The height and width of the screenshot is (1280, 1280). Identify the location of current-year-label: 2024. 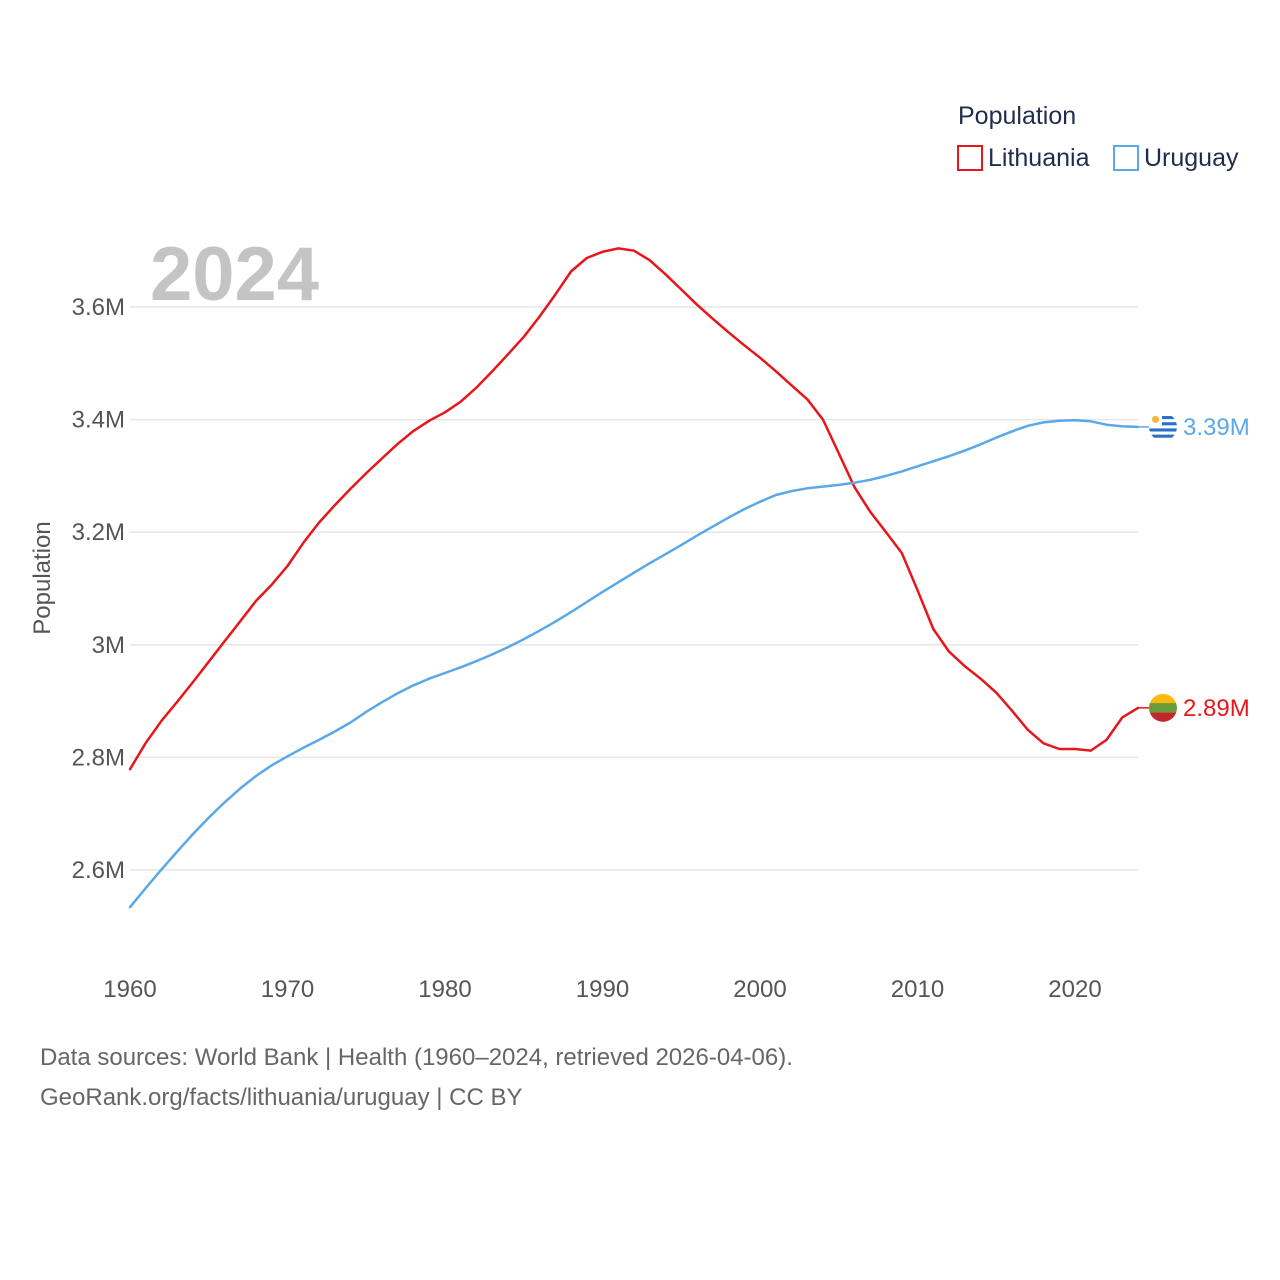
(234, 274).